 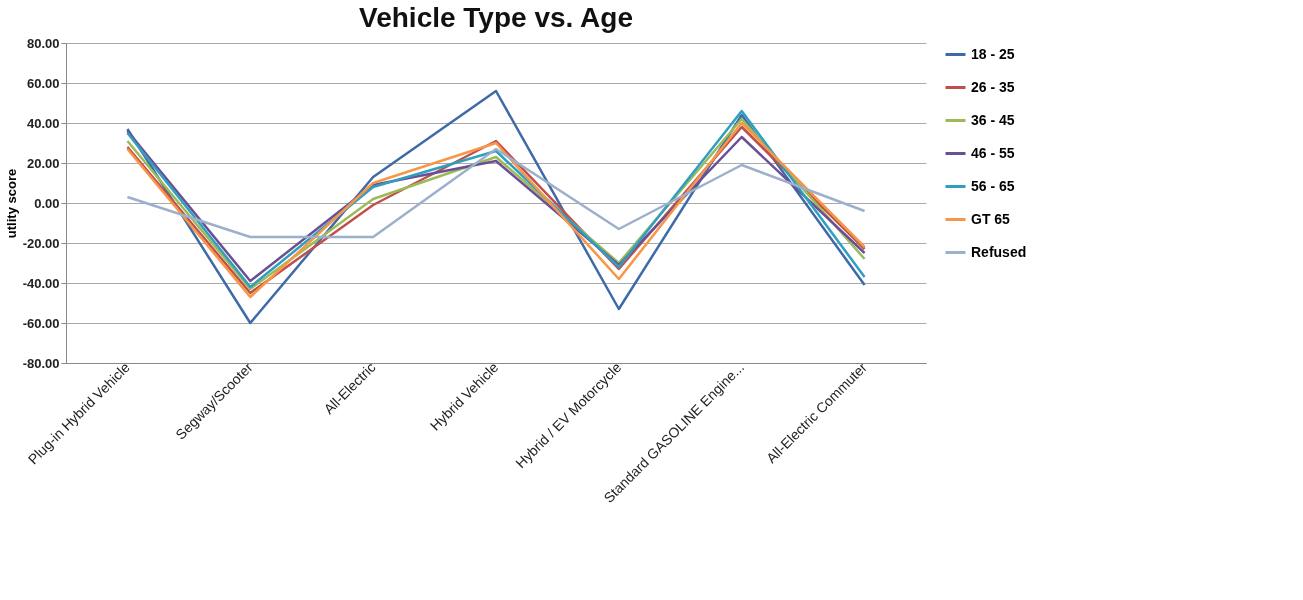 What do you see at coordinates (41, 283) in the screenshot?
I see `y-tick-label: -40.00` at bounding box center [41, 283].